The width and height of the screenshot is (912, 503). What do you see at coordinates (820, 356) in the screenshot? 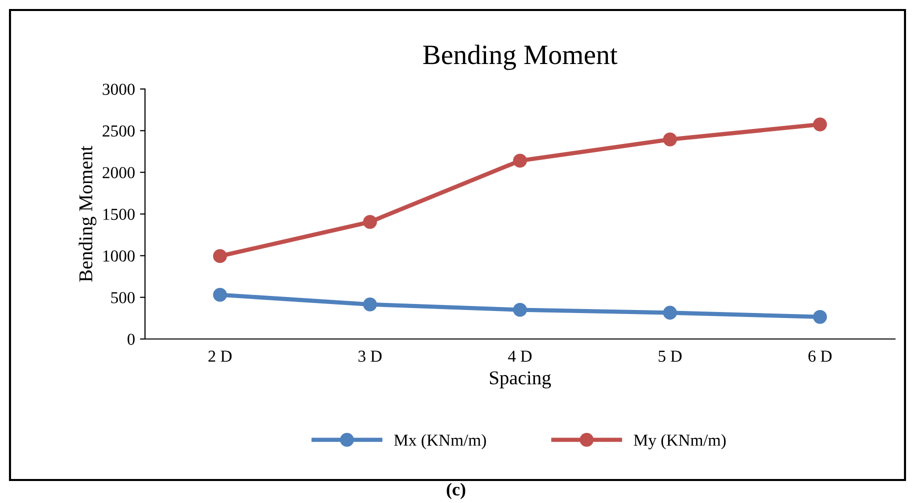
I see `x-tick-label: 6 D` at bounding box center [820, 356].